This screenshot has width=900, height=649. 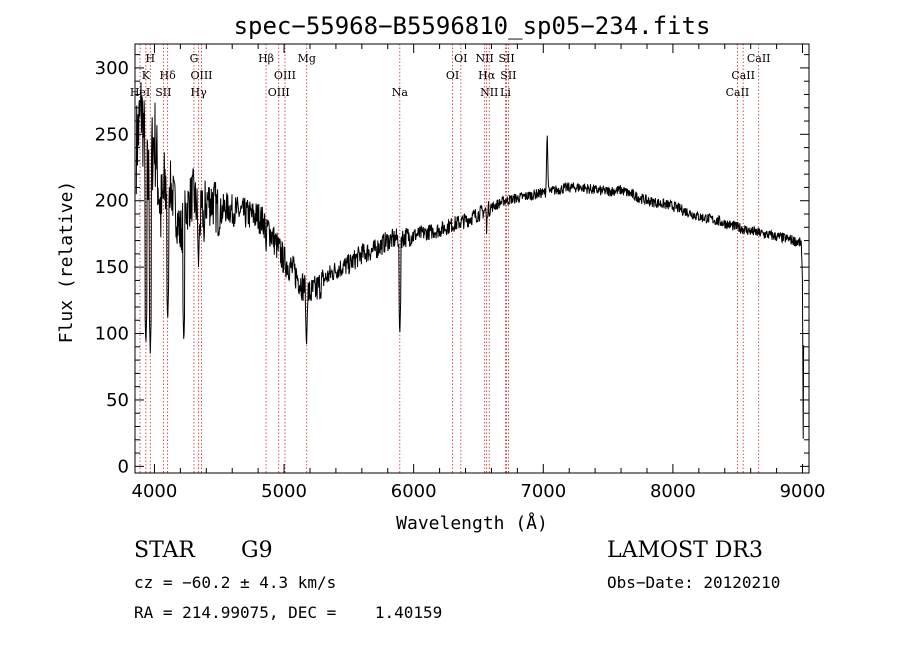 What do you see at coordinates (199, 92) in the screenshot?
I see `line-label: Hγ` at bounding box center [199, 92].